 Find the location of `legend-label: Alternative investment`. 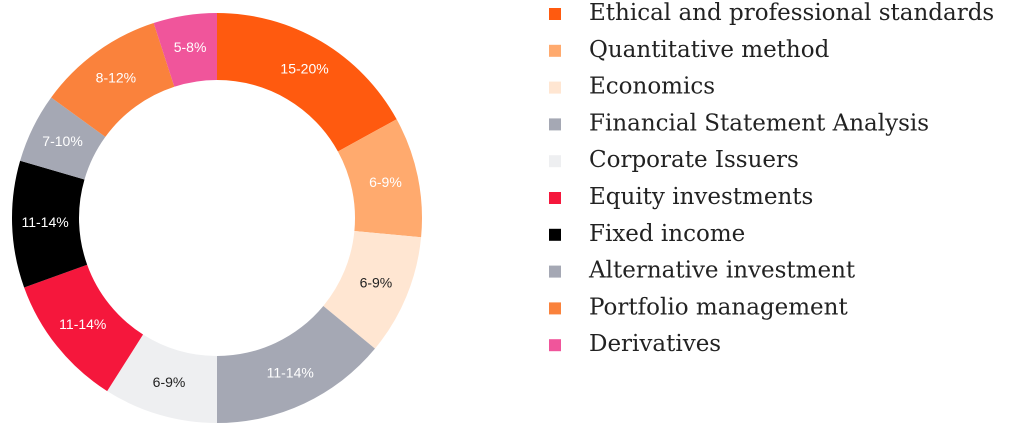

legend-label: Alternative investment is located at coordinates (722, 271).